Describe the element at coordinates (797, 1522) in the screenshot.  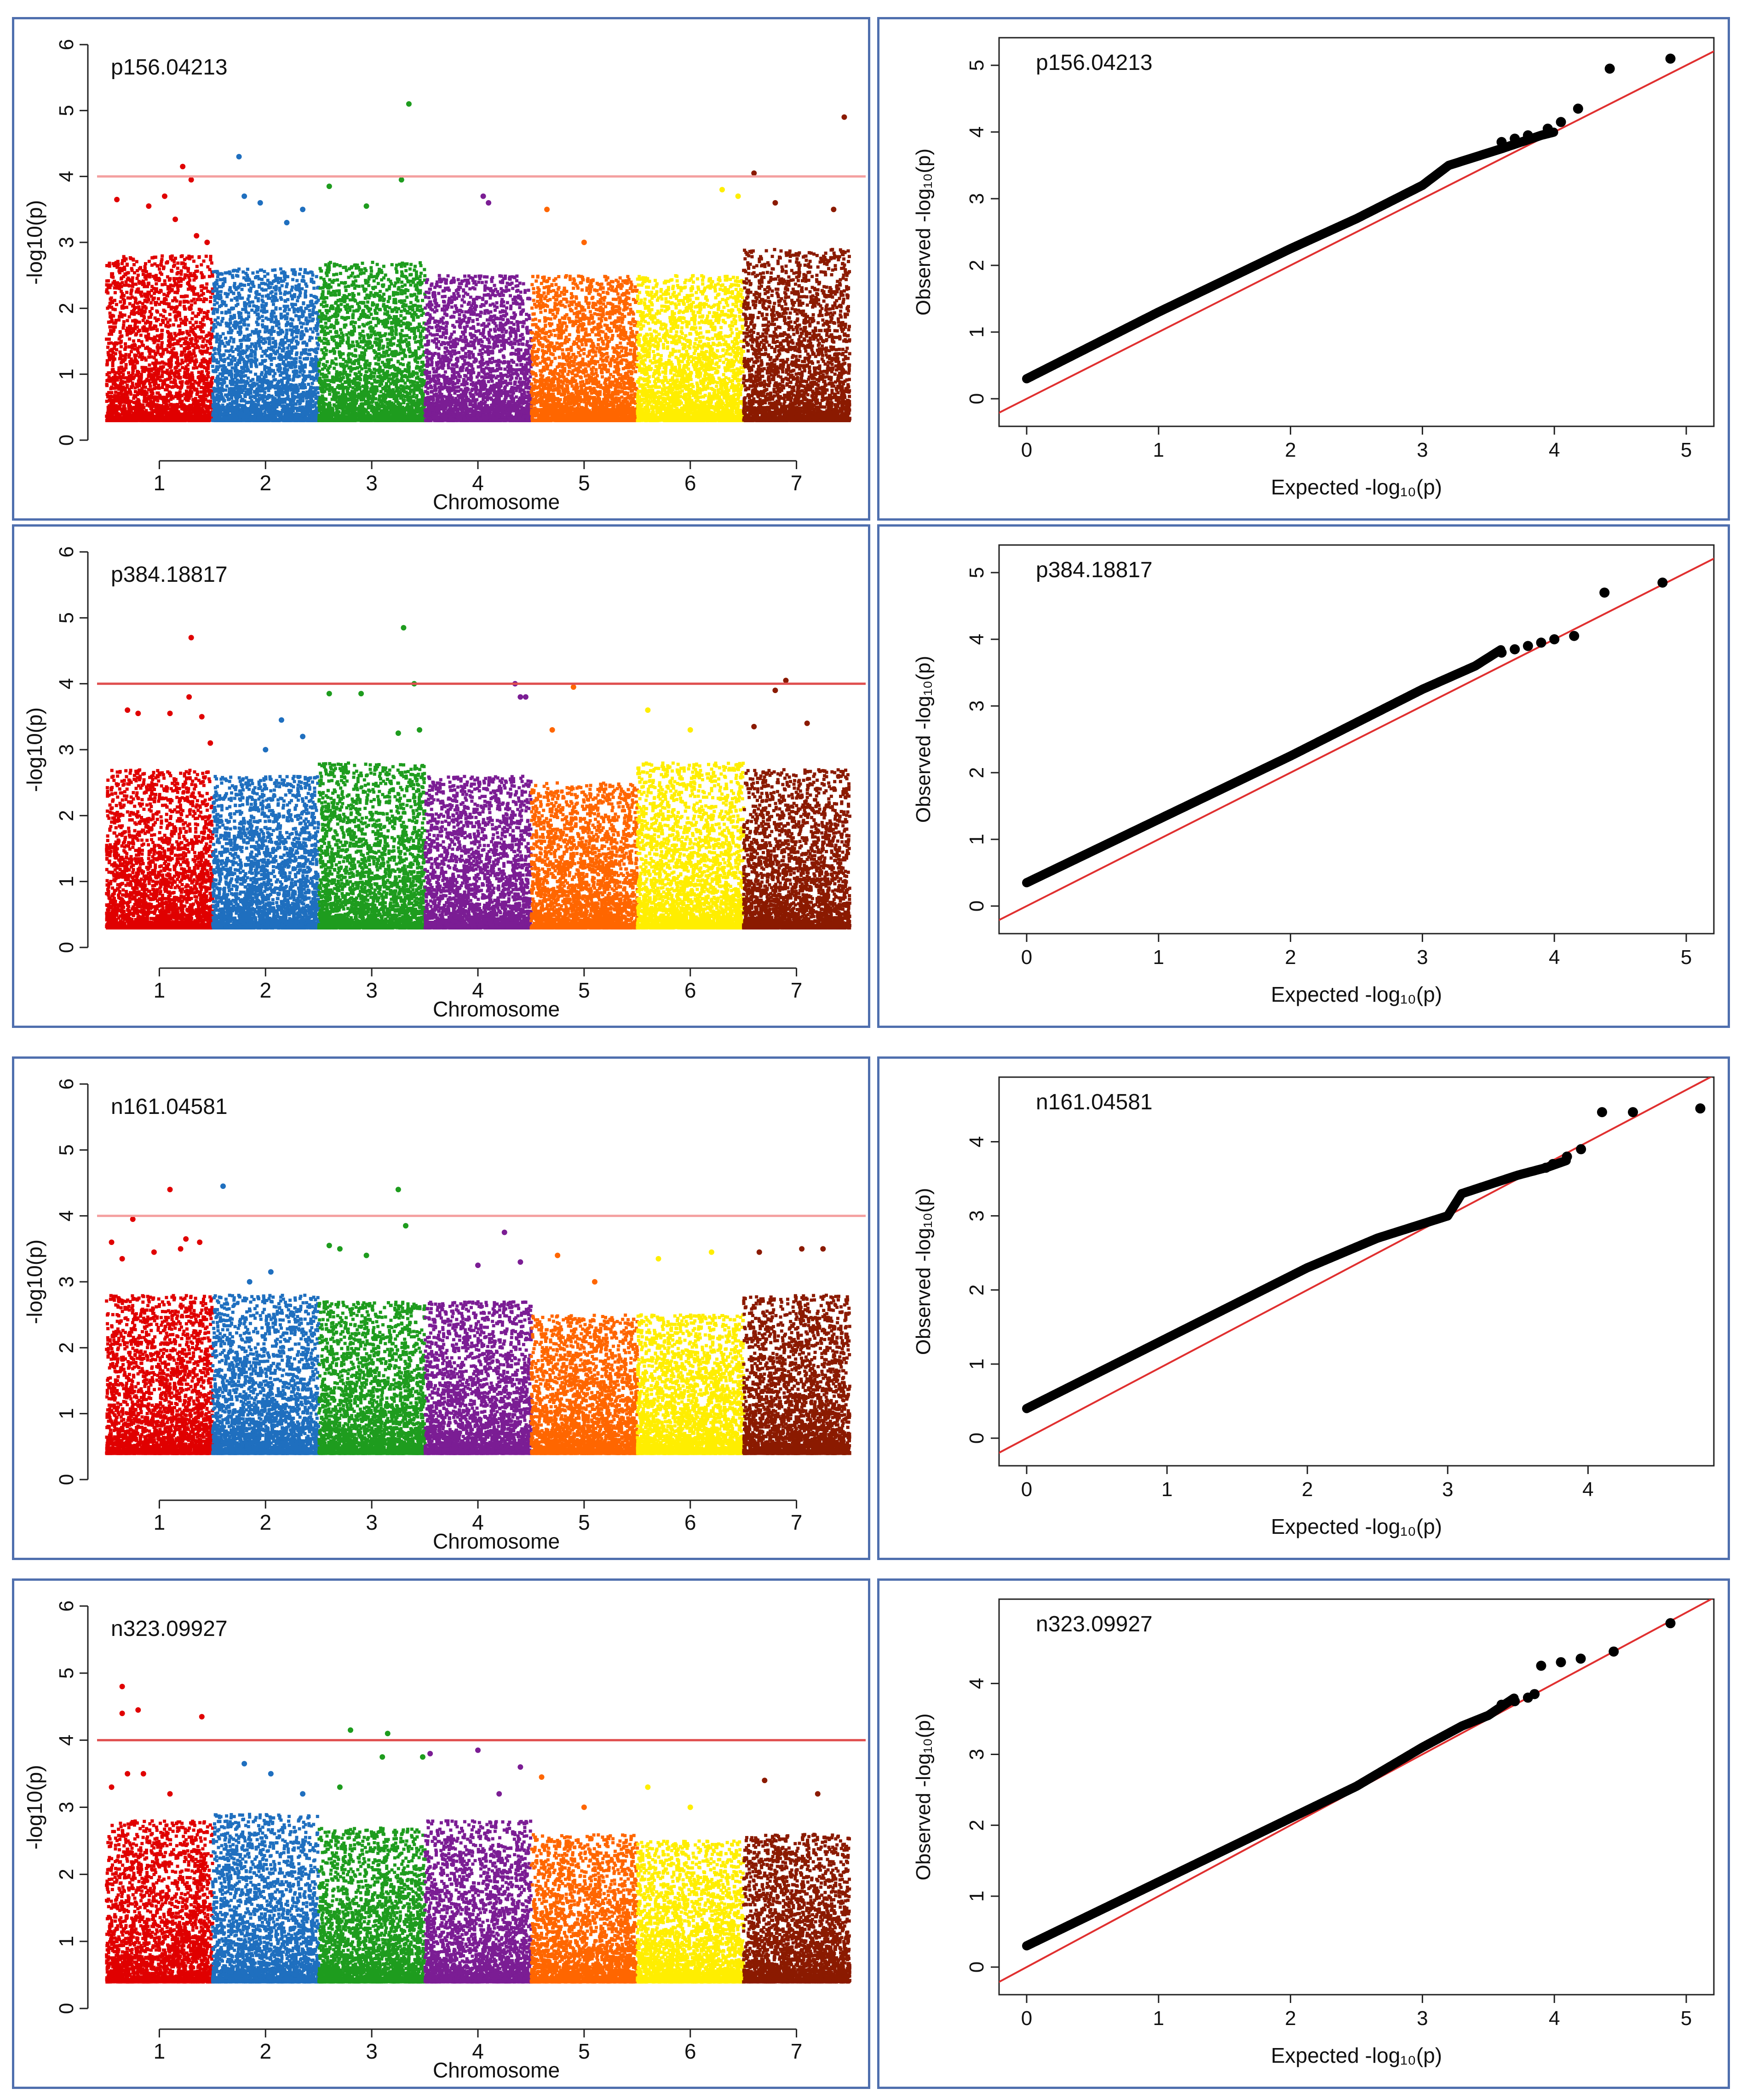
I see `x-tick-label: 7` at that location.